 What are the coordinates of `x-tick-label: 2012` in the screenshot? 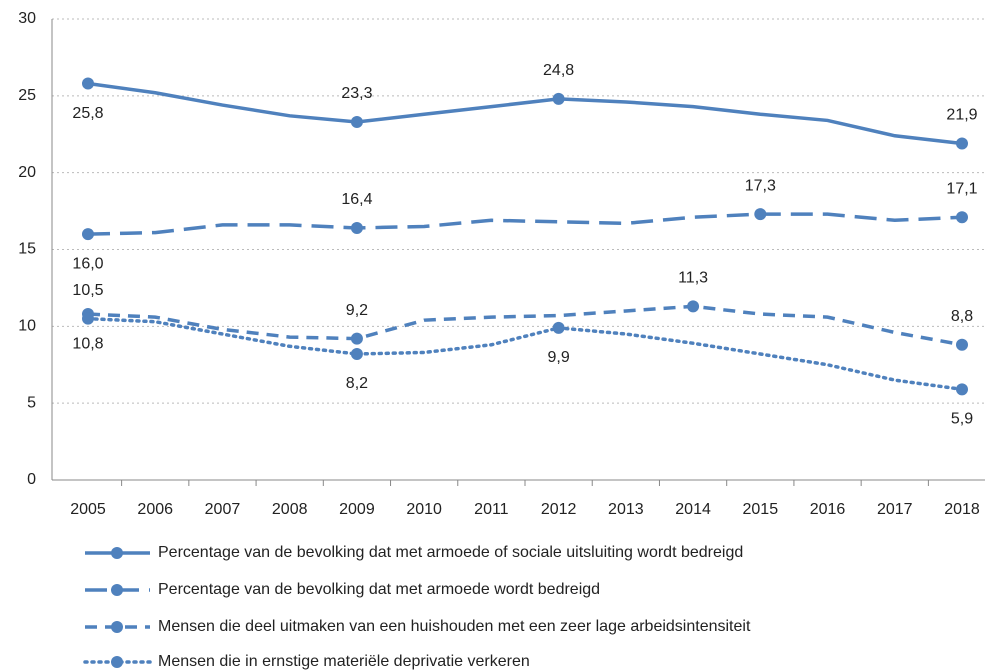 It's located at (559, 509).